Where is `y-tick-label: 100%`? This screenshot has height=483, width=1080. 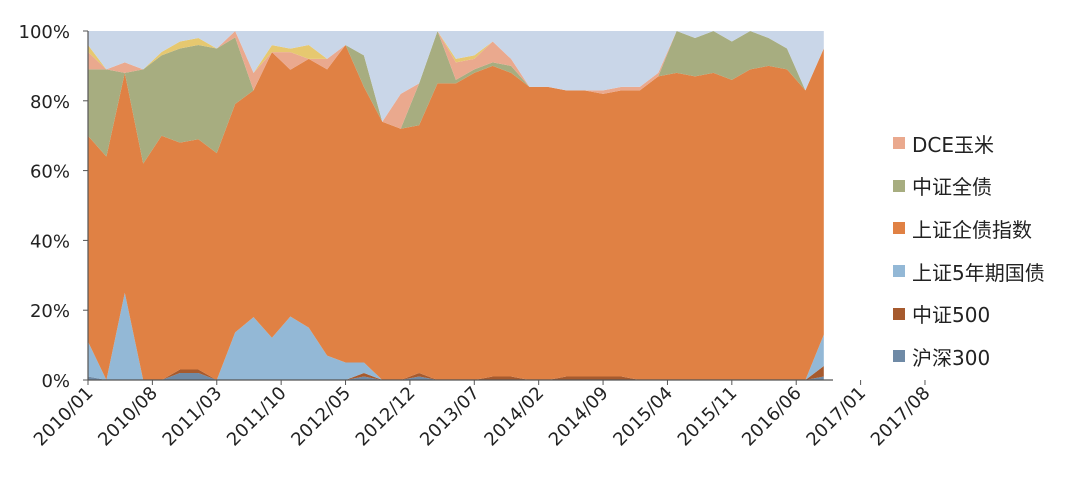
y-tick-label: 100% is located at coordinates (44, 32).